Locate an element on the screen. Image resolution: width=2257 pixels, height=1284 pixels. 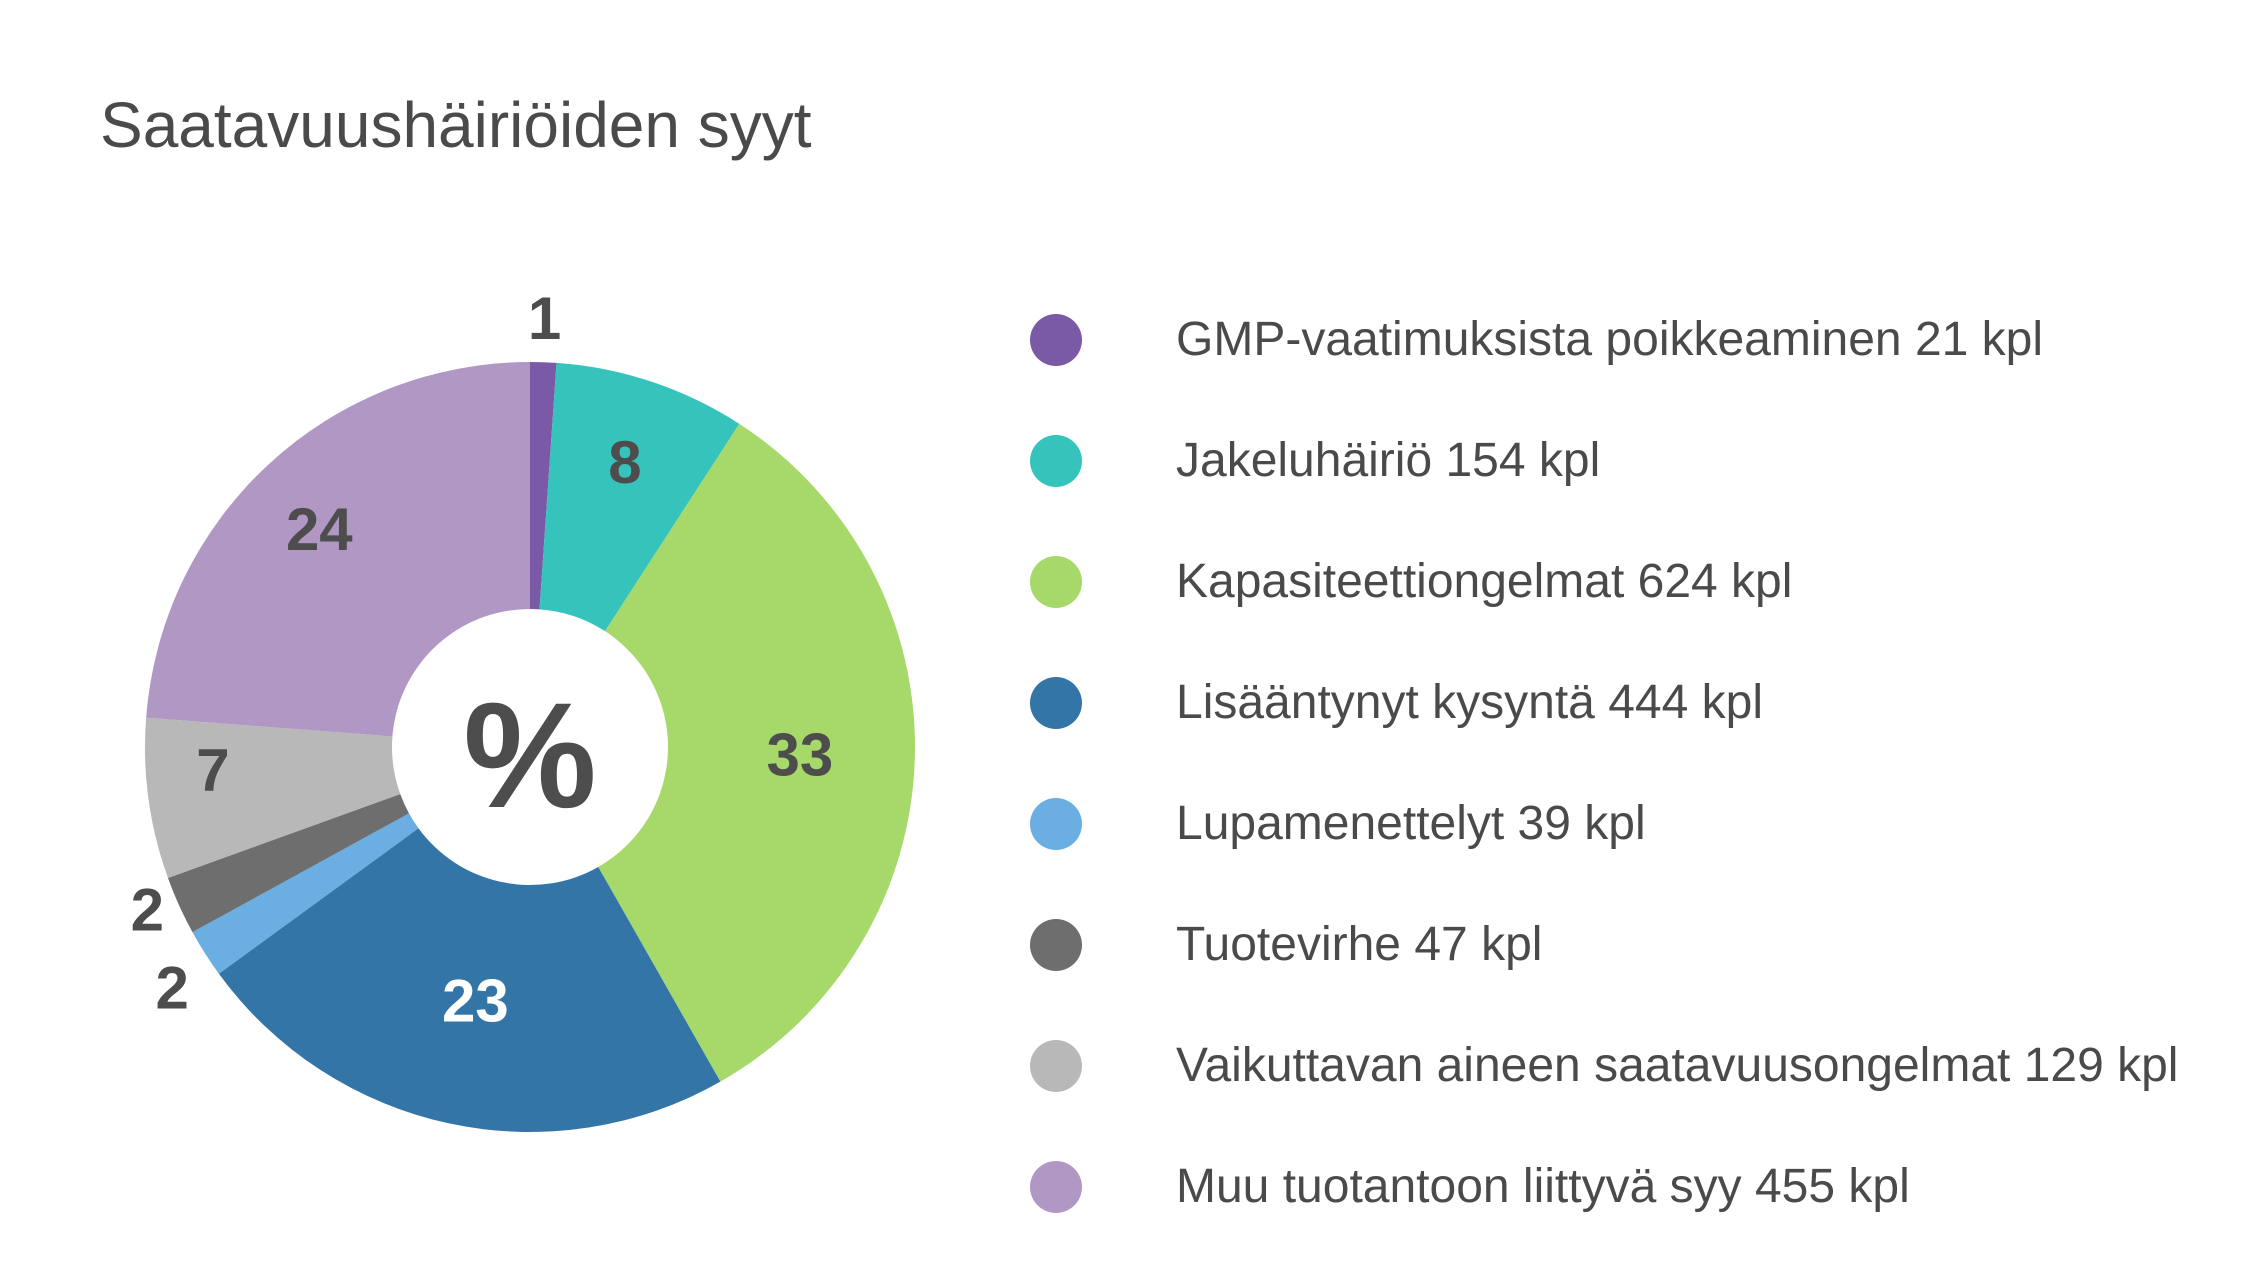
slice-percent-label: 33 is located at coordinates (800, 754).